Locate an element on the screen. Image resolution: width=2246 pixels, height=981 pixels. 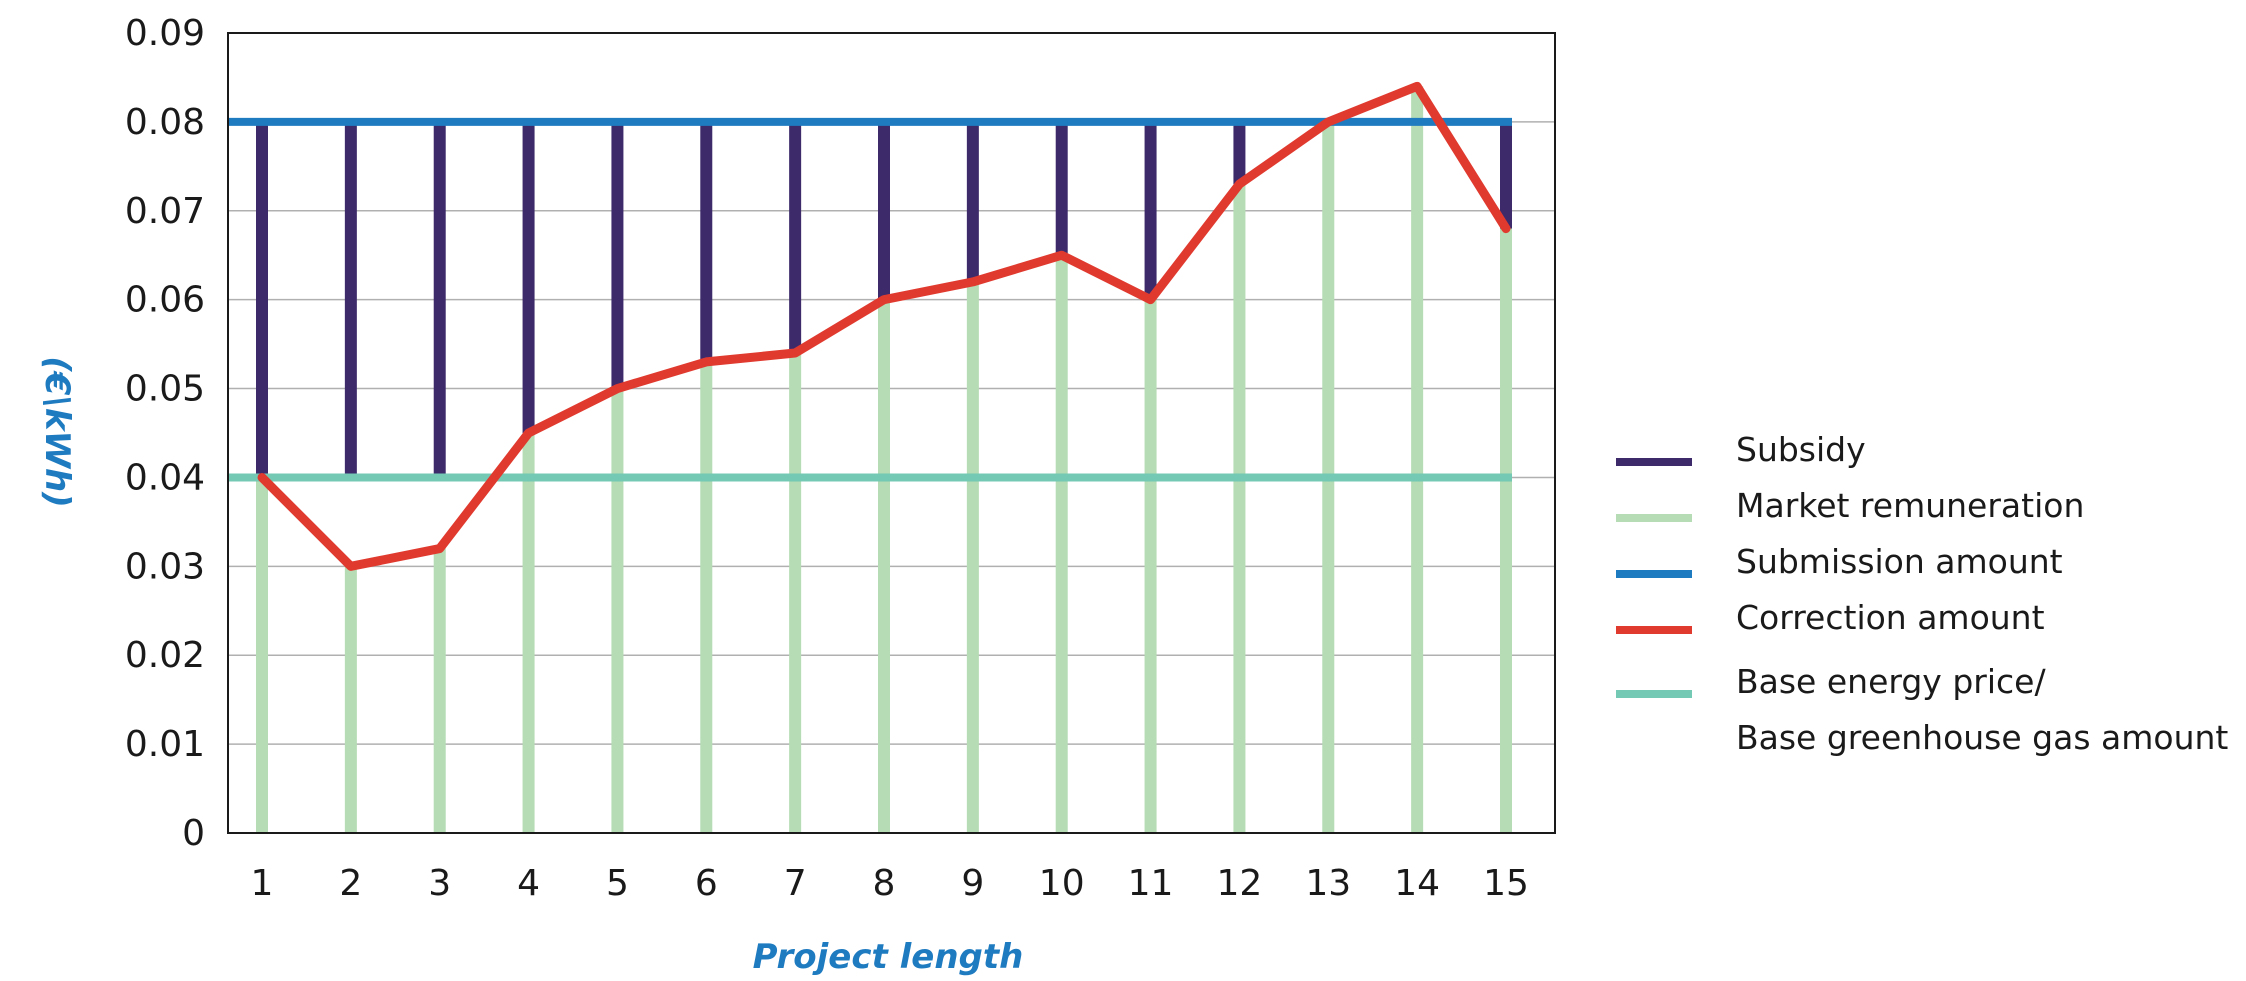
x-tick-label: 9 is located at coordinates (972, 883).